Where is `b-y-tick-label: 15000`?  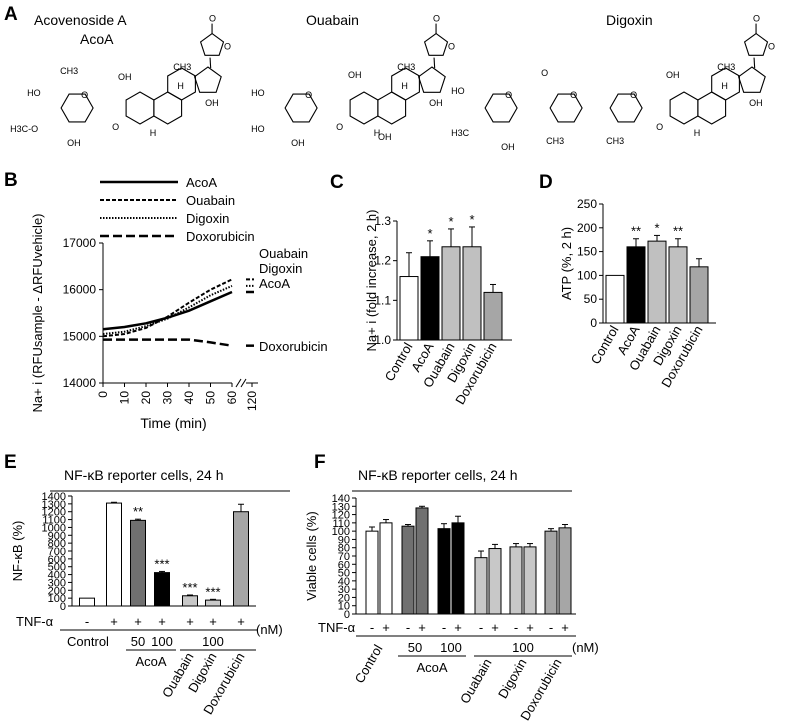 b-y-tick-label: 15000 is located at coordinates (80, 336).